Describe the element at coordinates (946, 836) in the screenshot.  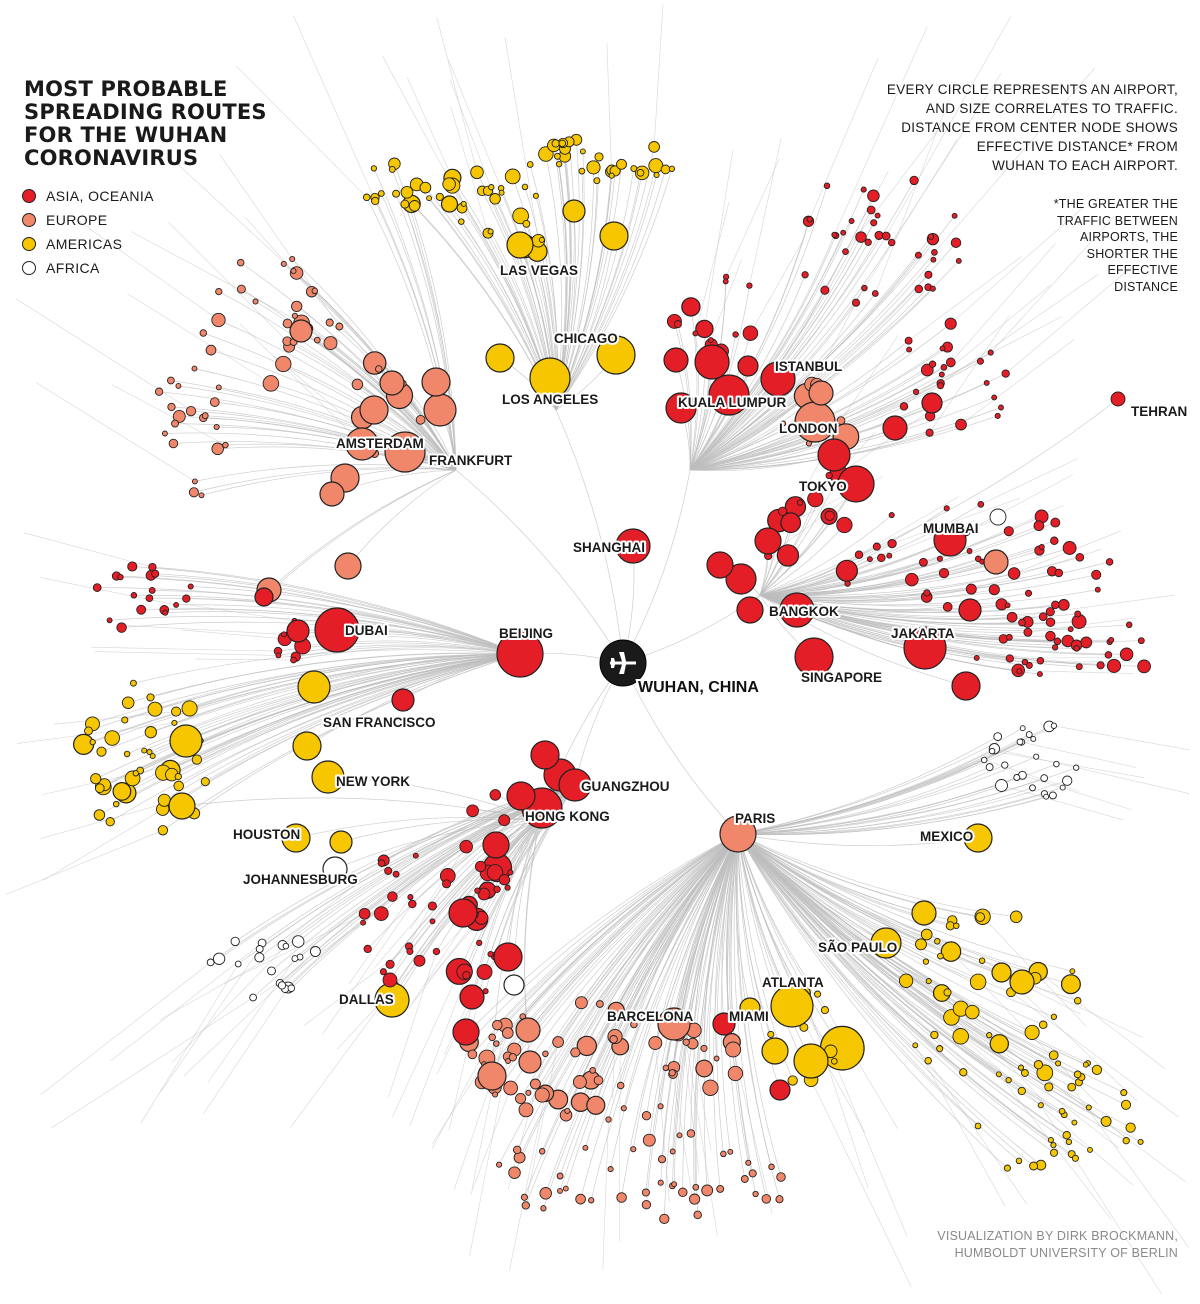
I see `city-label: MEXICO` at that location.